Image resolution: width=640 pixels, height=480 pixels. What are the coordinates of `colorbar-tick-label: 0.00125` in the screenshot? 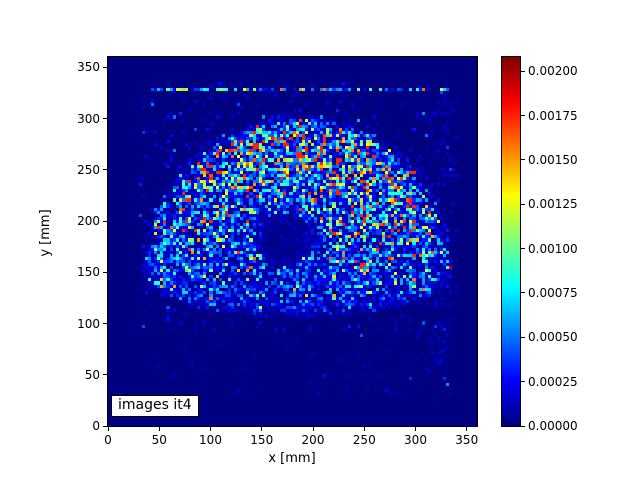 It's located at (553, 204).